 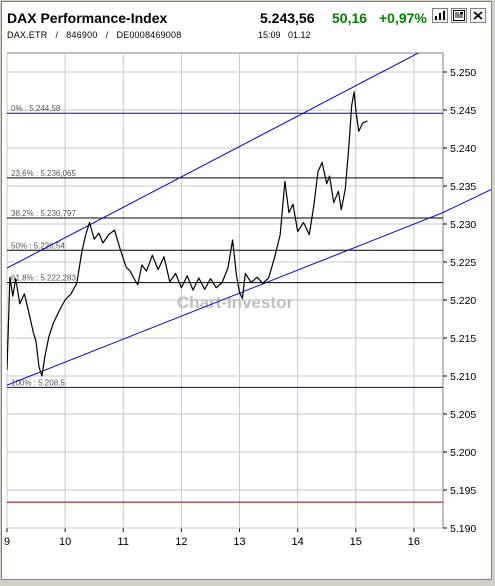 I want to click on y-tick-label: 5.215, so click(x=463, y=339).